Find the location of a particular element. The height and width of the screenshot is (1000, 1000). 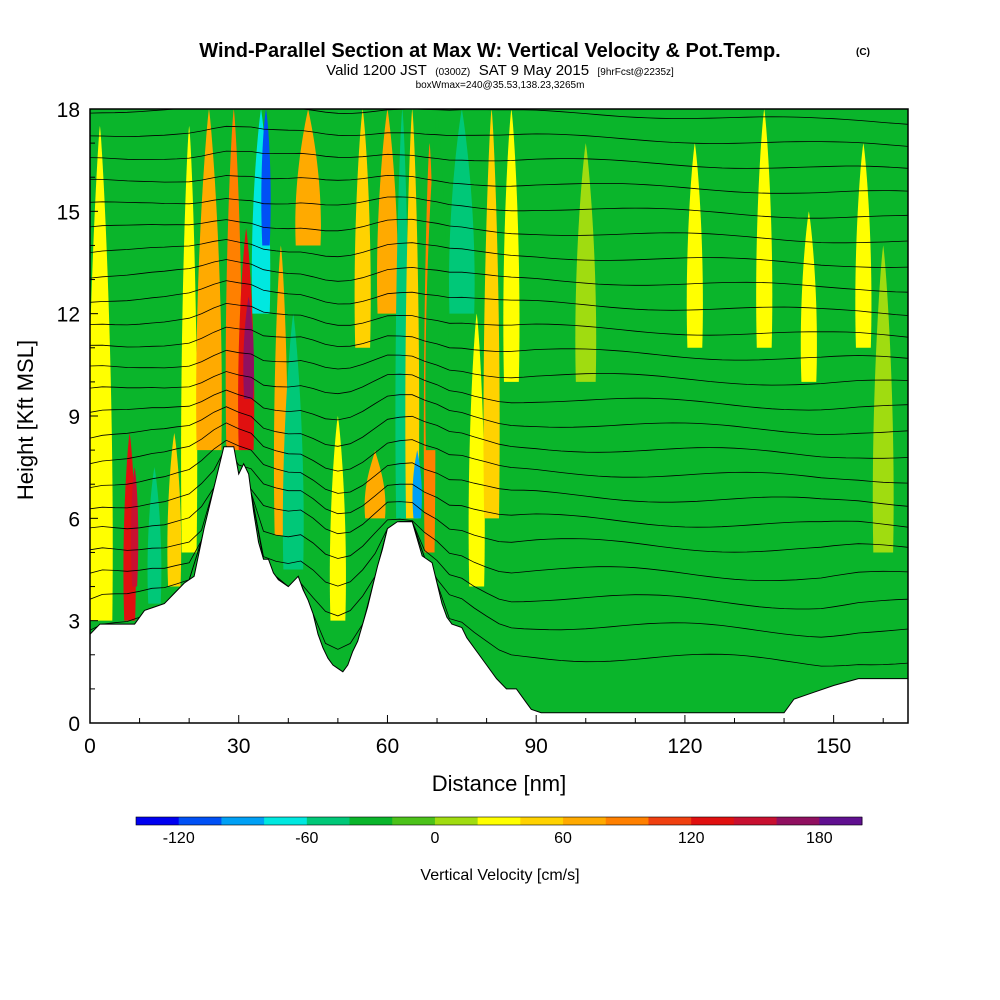

x-tick-label: 90 is located at coordinates (536, 746).